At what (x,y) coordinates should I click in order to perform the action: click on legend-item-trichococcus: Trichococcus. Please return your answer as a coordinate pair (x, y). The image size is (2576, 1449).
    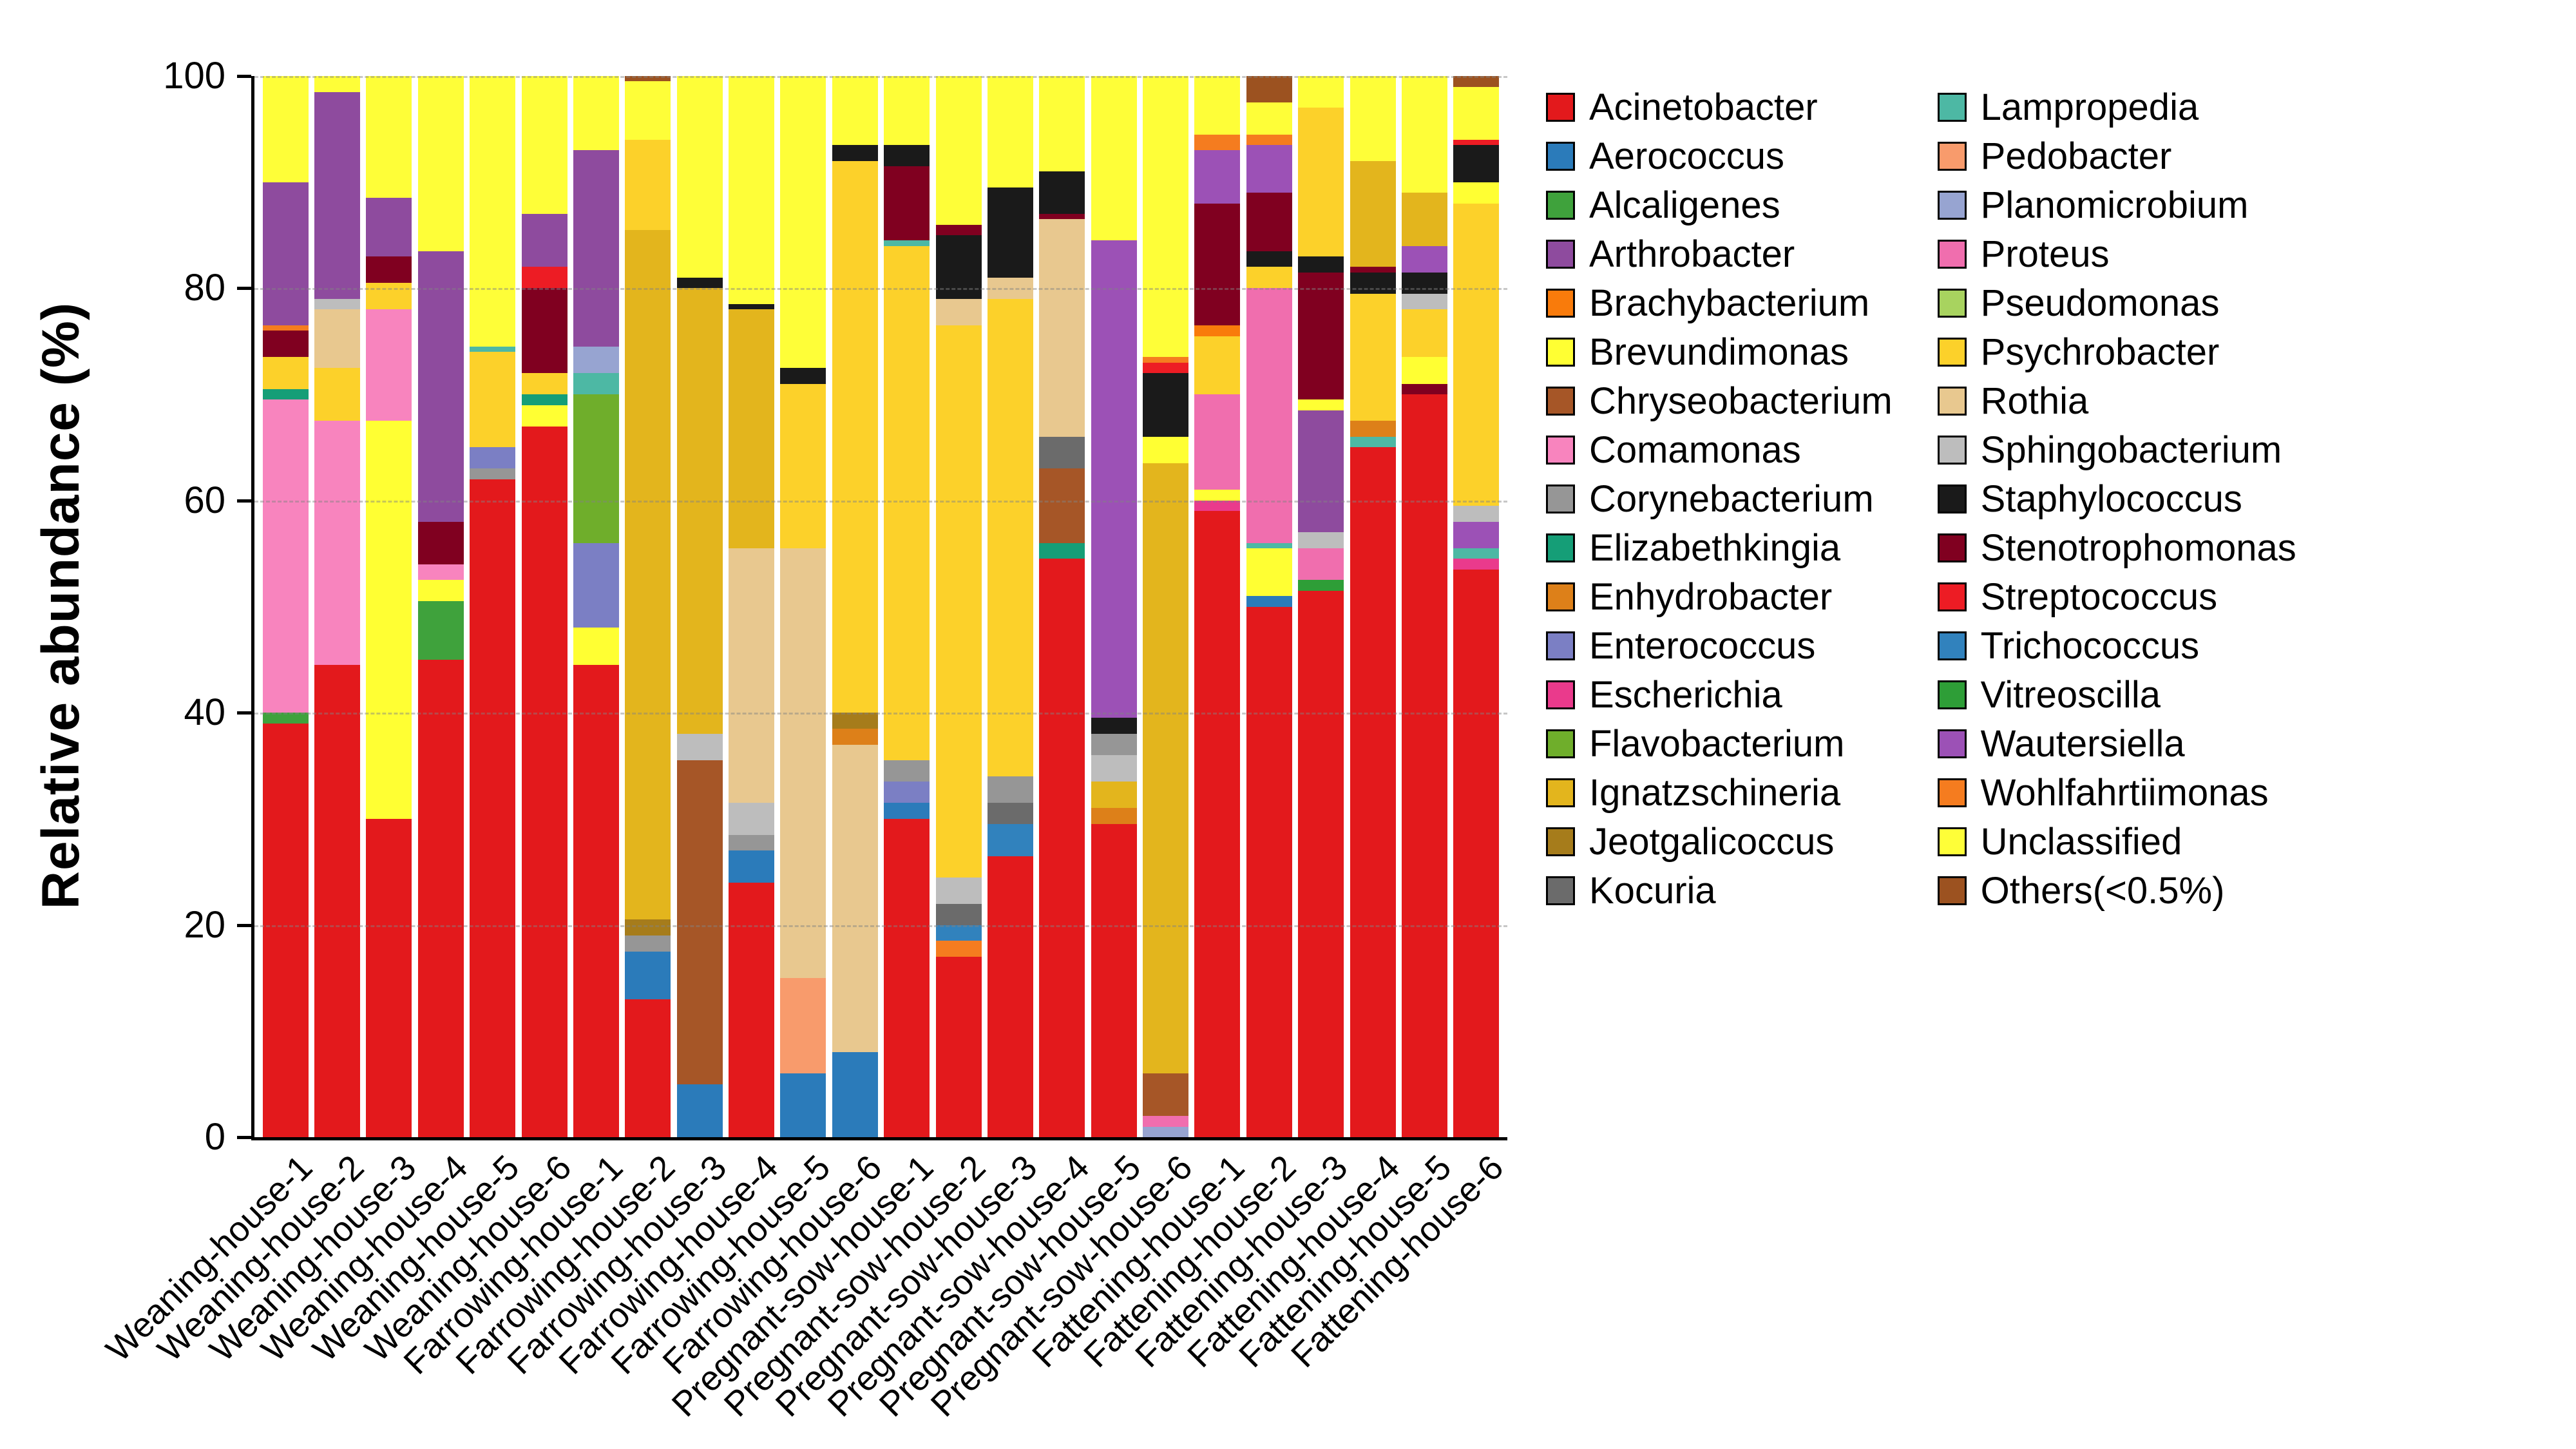
    Looking at the image, I should click on (2116, 645).